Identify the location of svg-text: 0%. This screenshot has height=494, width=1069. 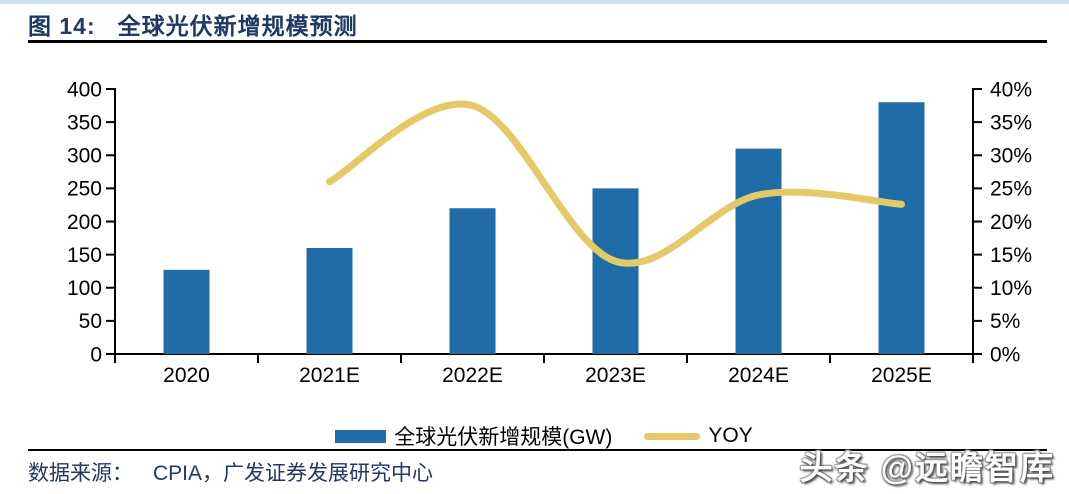
(1005, 354).